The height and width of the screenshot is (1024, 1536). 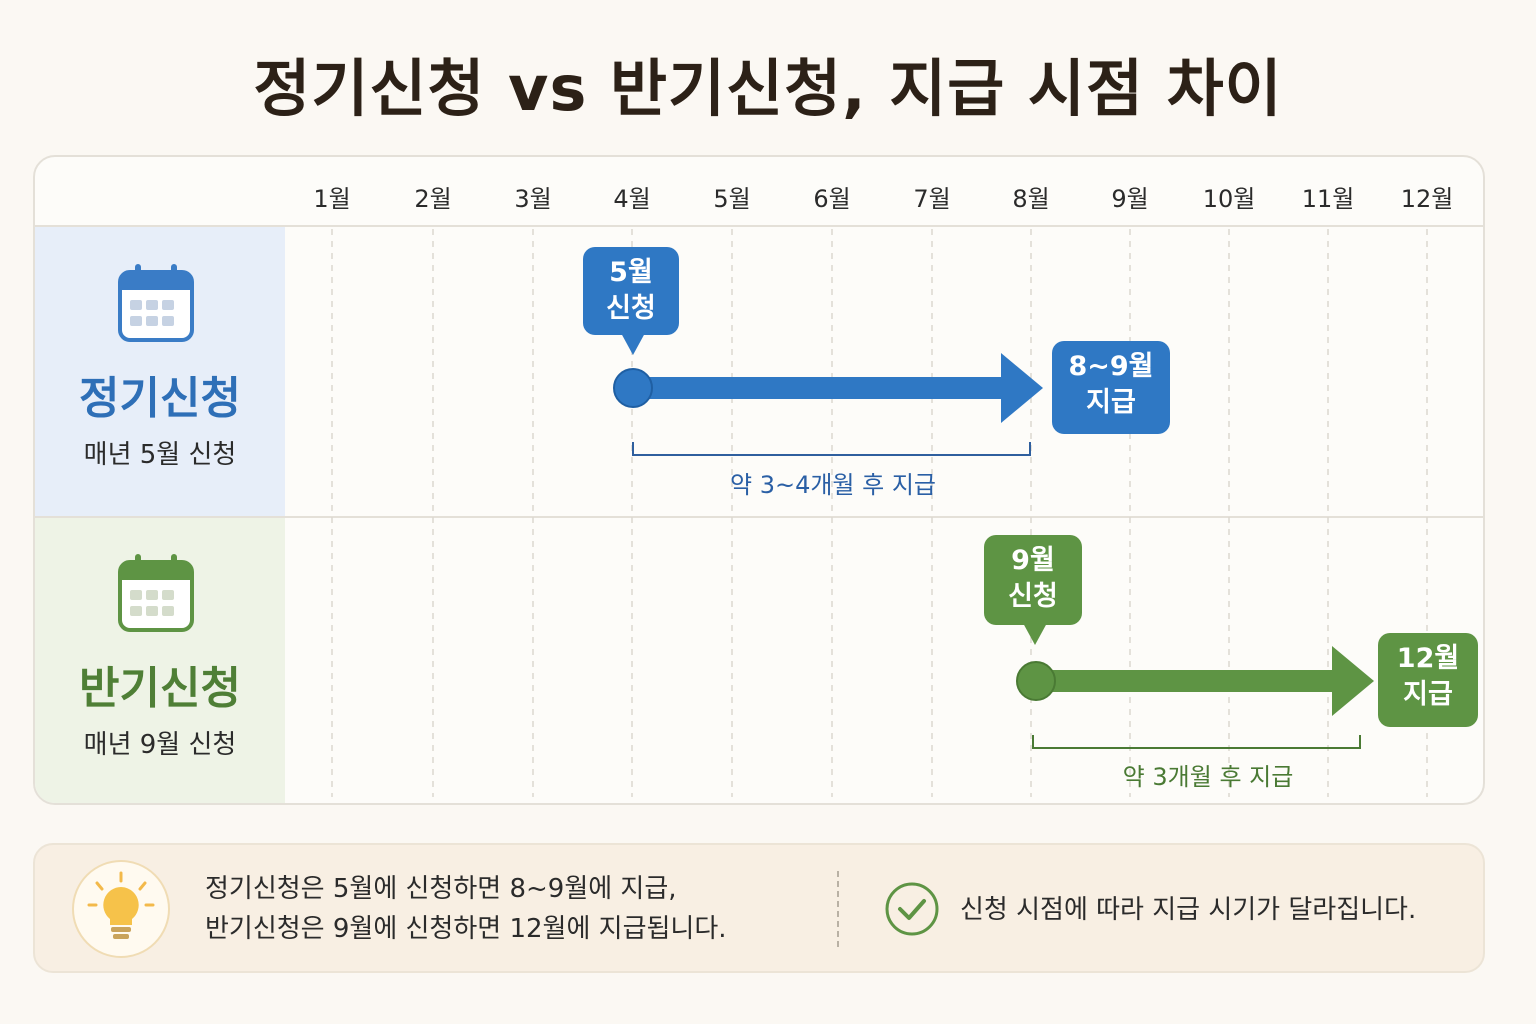 I want to click on half-span-label: 약 3개월 후 지급, so click(x=1208, y=777).